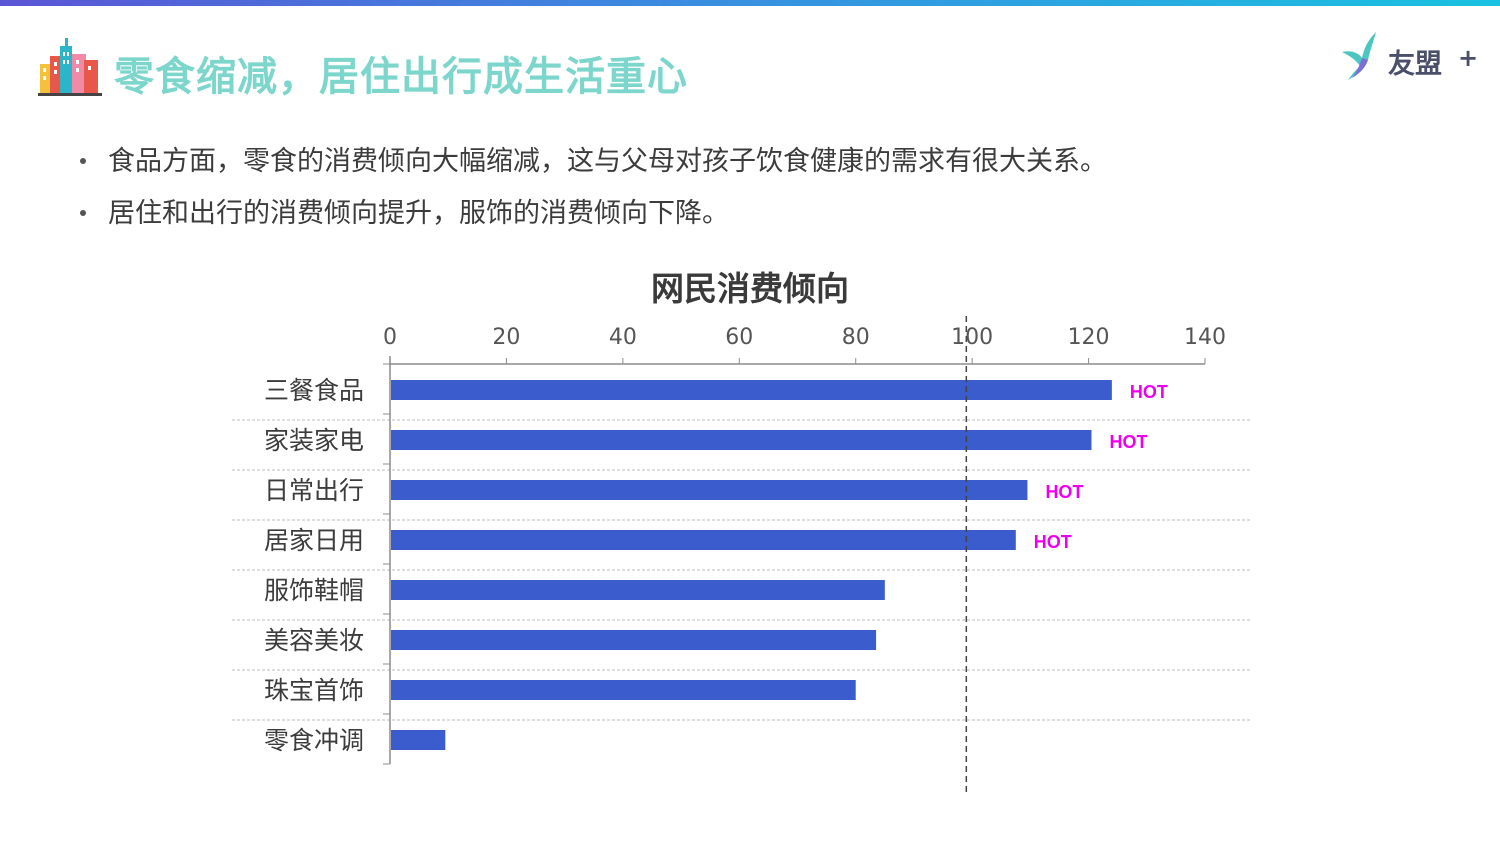  I want to click on bird-logo-icon, so click(1359, 56).